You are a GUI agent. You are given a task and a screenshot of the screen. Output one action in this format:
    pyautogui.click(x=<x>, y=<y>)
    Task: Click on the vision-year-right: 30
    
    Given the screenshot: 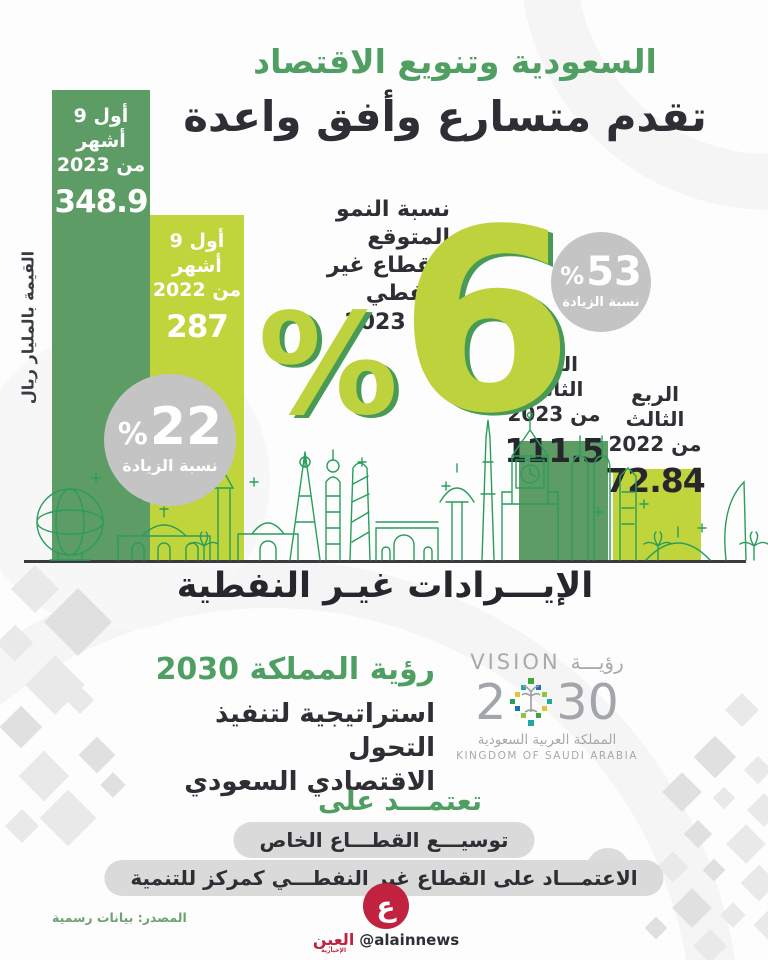 What is the action you would take?
    pyautogui.click(x=587, y=702)
    